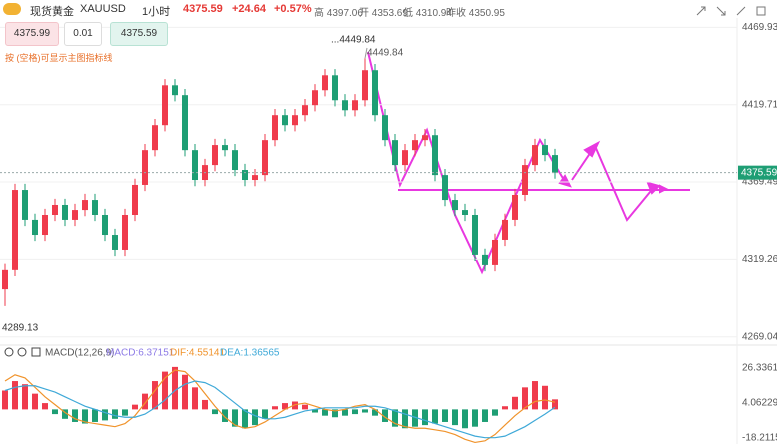 The height and width of the screenshot is (444, 777). I want to click on last-price-label: 4375.59, so click(759, 172).